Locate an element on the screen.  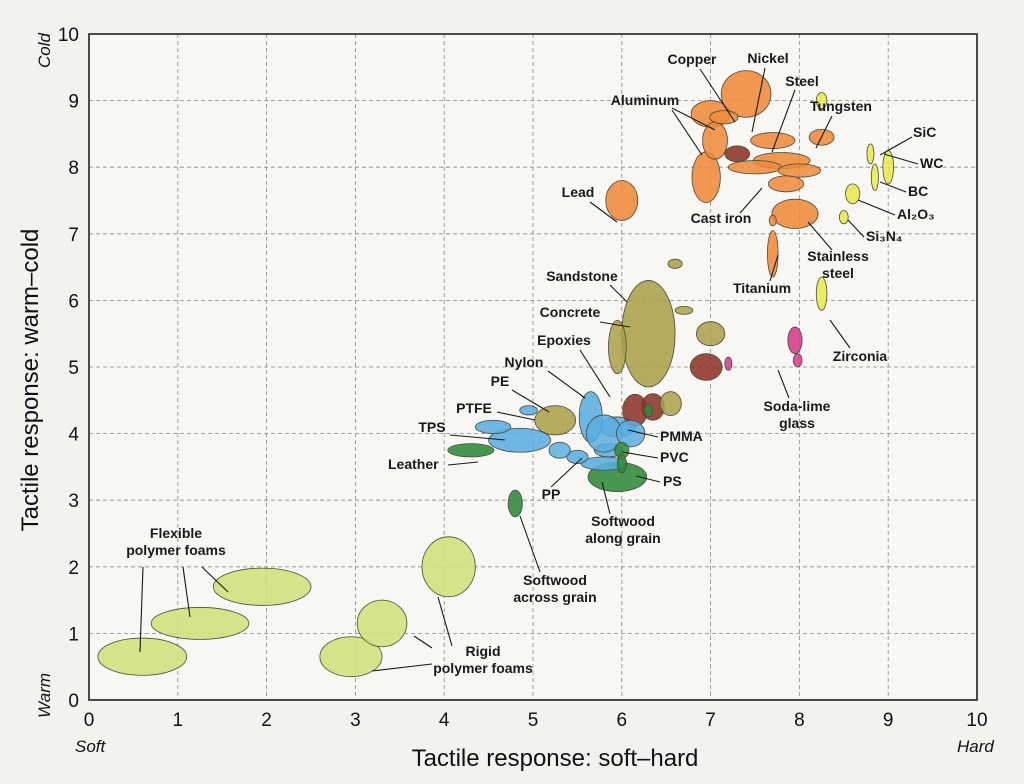
leader-softwood-across-grain is located at coordinates (530, 544).